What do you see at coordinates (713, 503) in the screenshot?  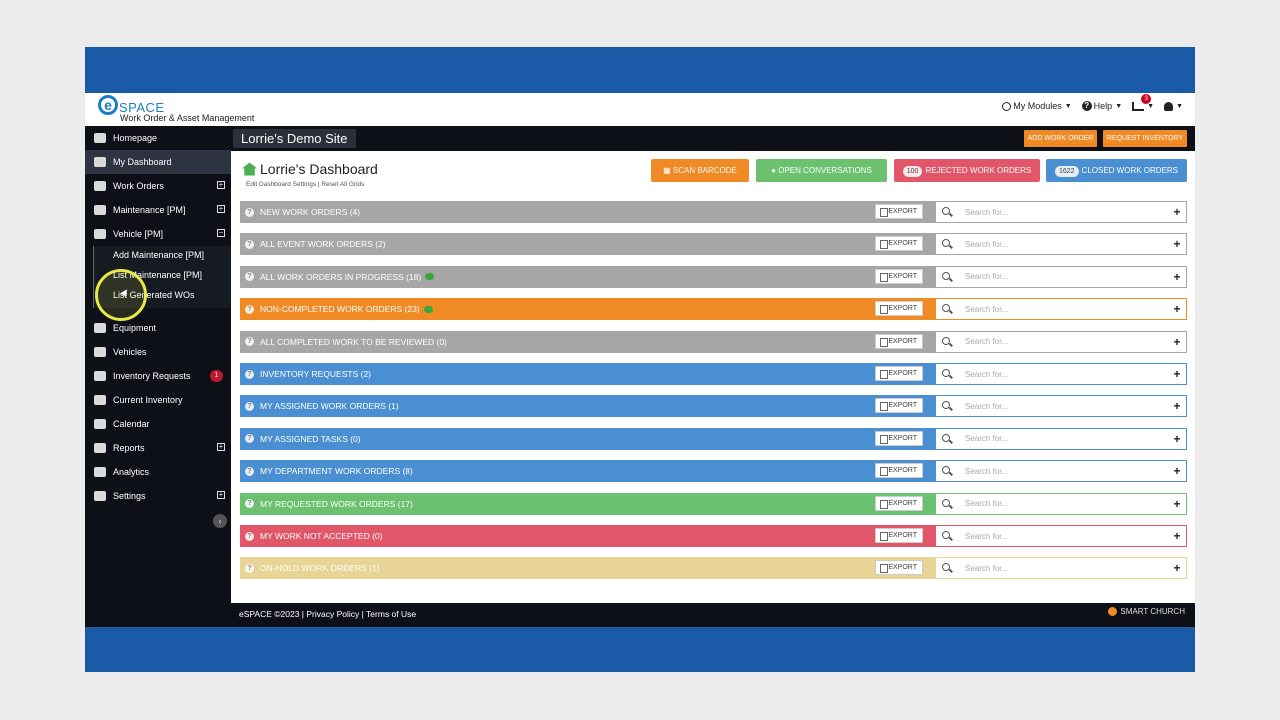 I see `dashboard-grid-row: ? MY REQUESTED WORK ORDERS (17) EXPORT +` at bounding box center [713, 503].